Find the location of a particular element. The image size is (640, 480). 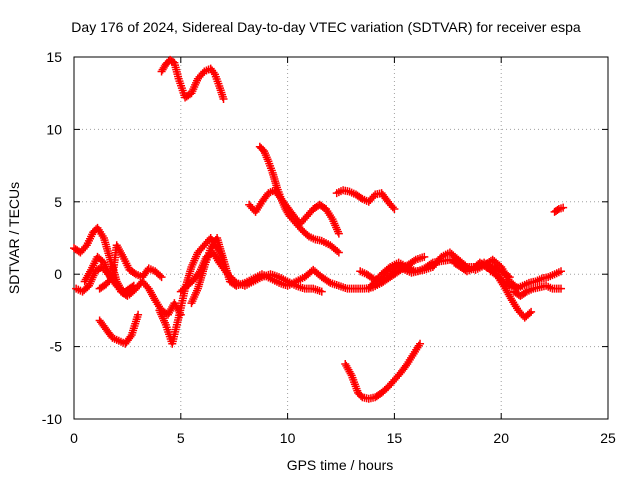

series-arc19 is located at coordinates (559, 209).